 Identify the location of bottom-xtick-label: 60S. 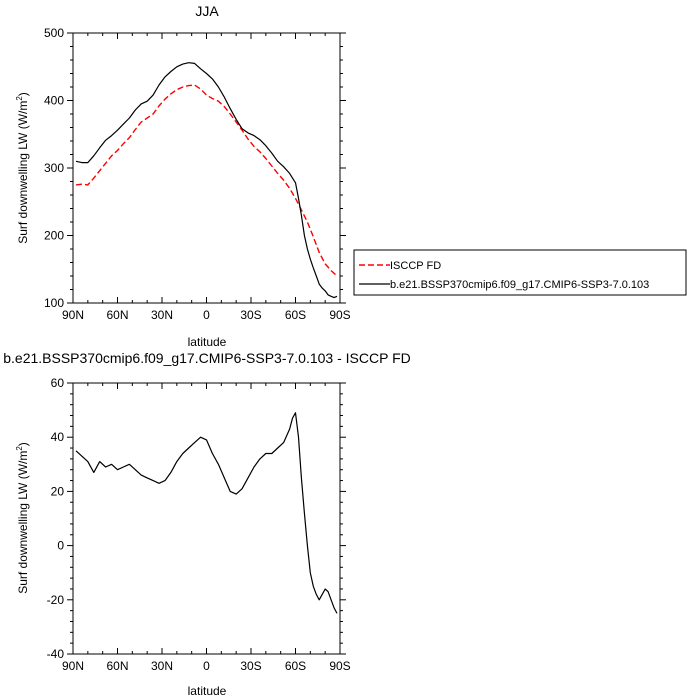
(295, 666).